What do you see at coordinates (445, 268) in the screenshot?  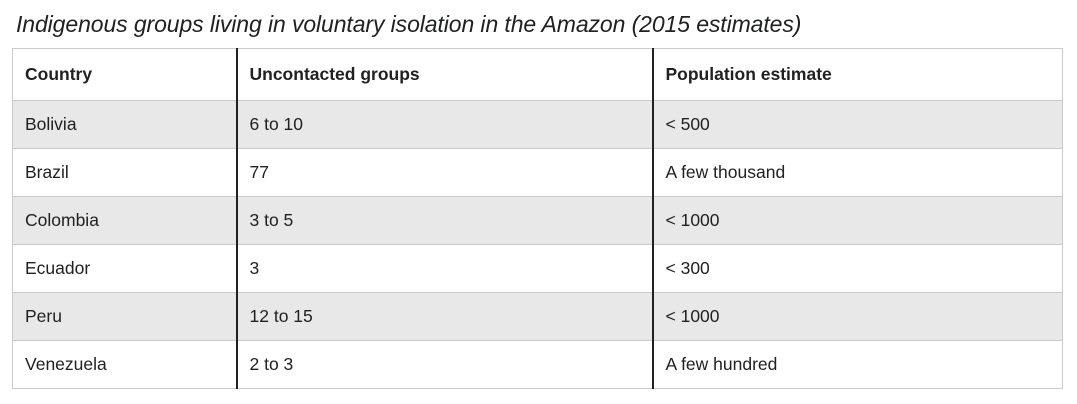 I see `groups-cell: 3` at bounding box center [445, 268].